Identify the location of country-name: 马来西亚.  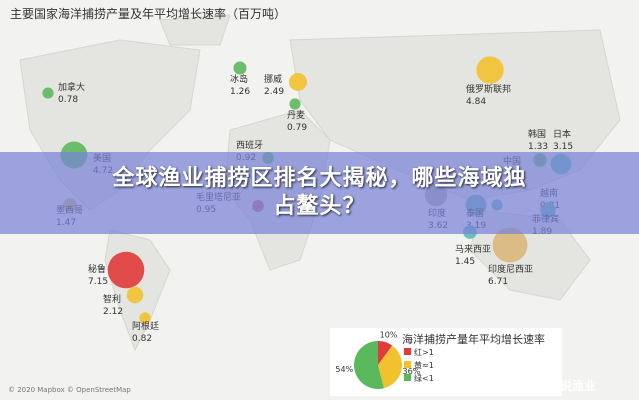
(473, 249).